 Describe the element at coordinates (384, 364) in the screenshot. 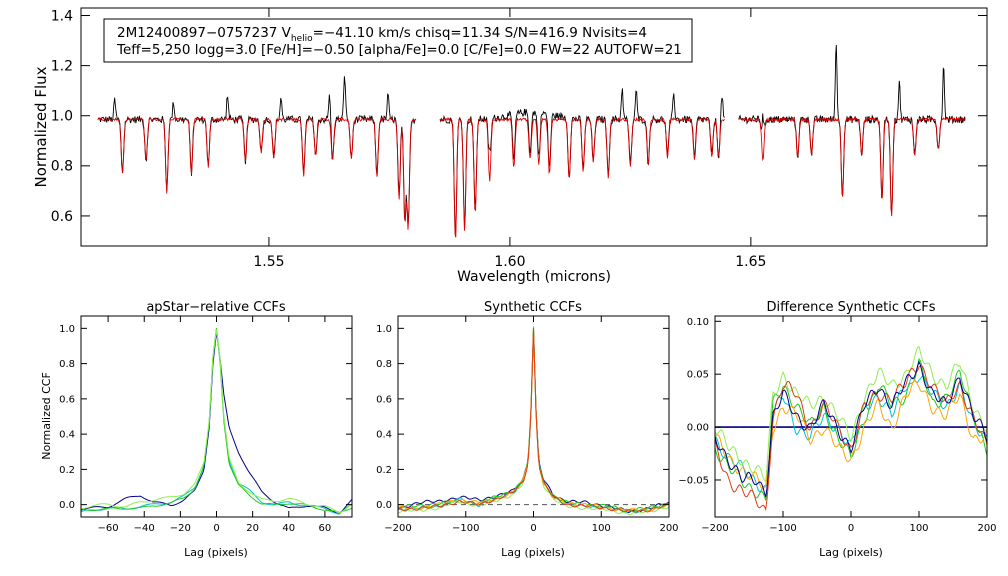

I see `synthetic-ccf-ytick-label: 0.8` at that location.